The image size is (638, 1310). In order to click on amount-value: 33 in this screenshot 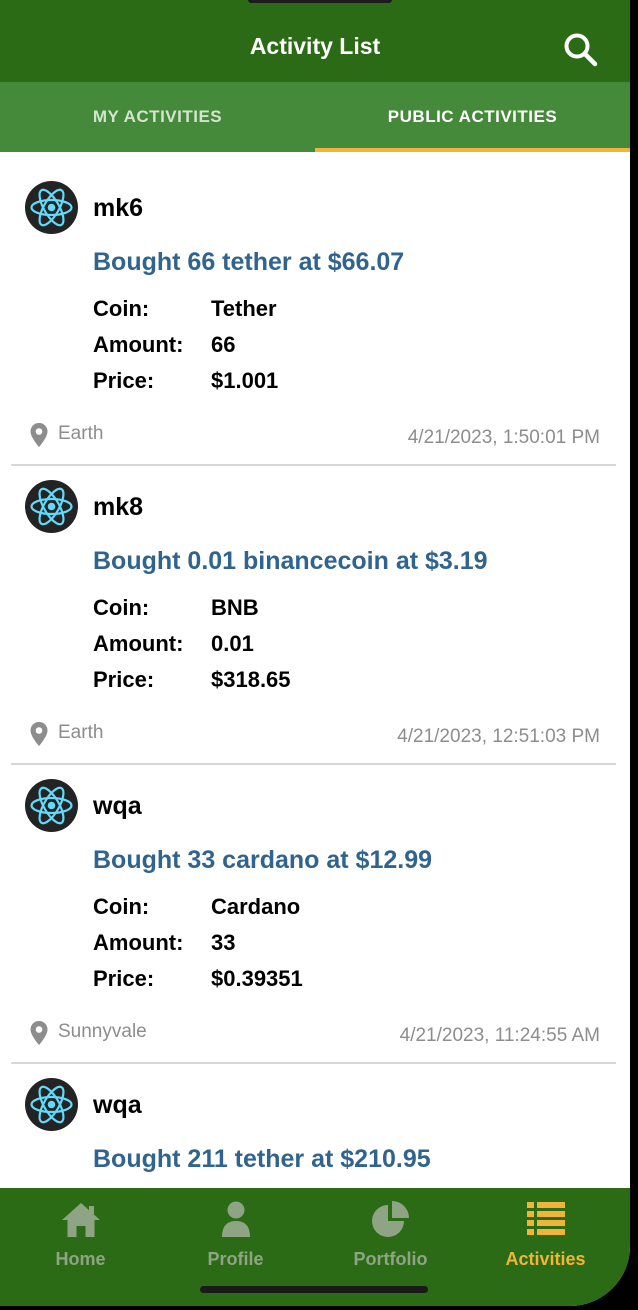, I will do `click(223, 942)`.